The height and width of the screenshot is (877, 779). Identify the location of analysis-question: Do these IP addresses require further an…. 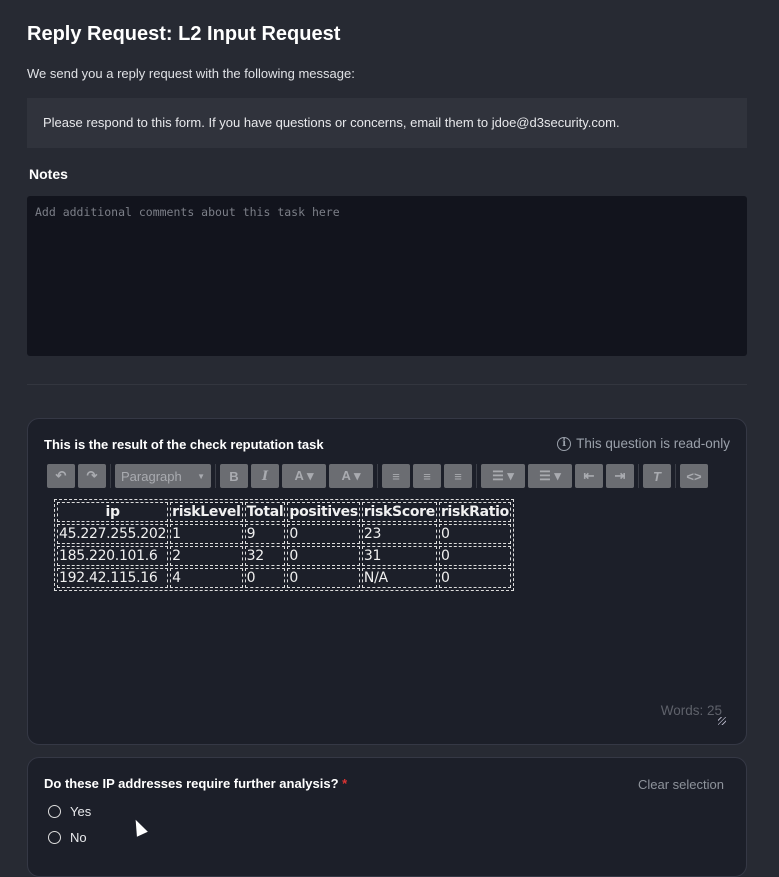
(195, 783).